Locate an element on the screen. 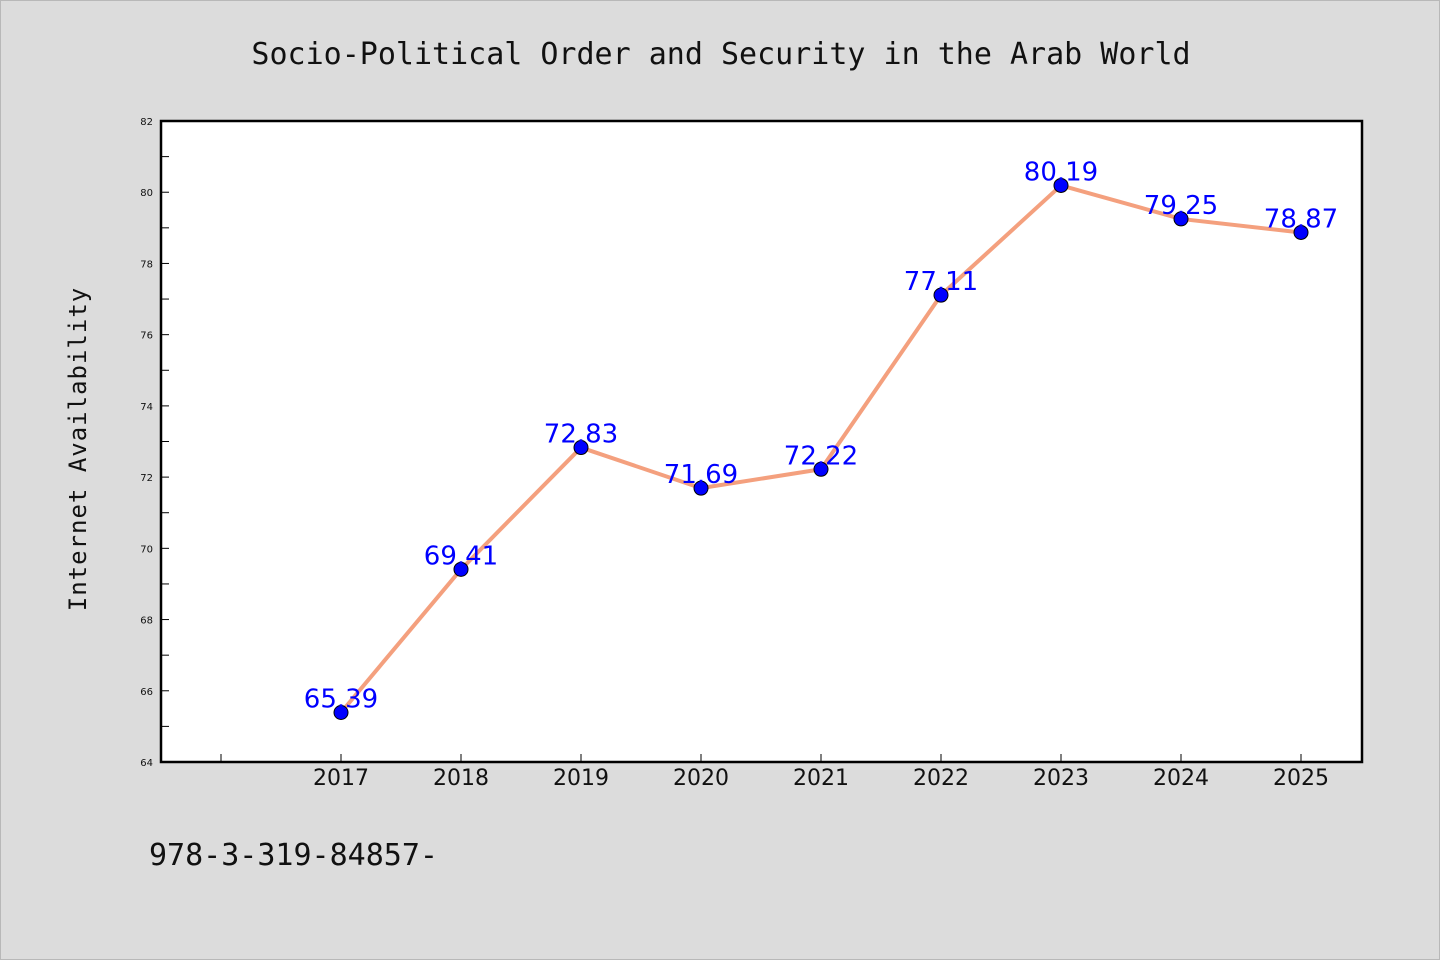 The height and width of the screenshot is (960, 1440). x-tick-label: 2023 is located at coordinates (1061, 778).